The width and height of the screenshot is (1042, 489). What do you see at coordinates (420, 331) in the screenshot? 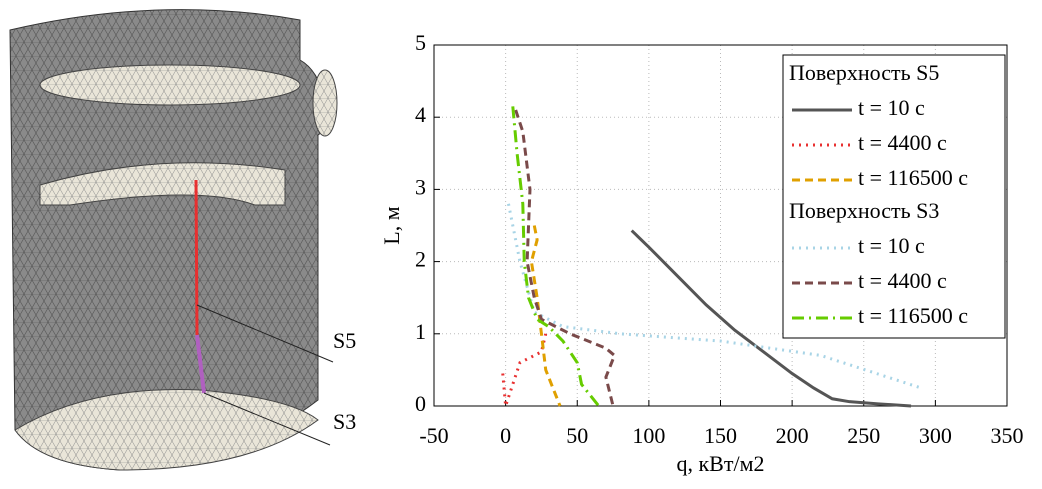
I see `y-tick-label: 1` at bounding box center [420, 331].